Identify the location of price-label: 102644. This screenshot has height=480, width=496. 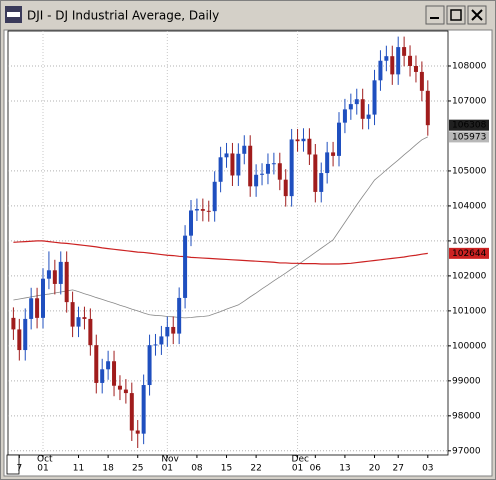
(469, 254).